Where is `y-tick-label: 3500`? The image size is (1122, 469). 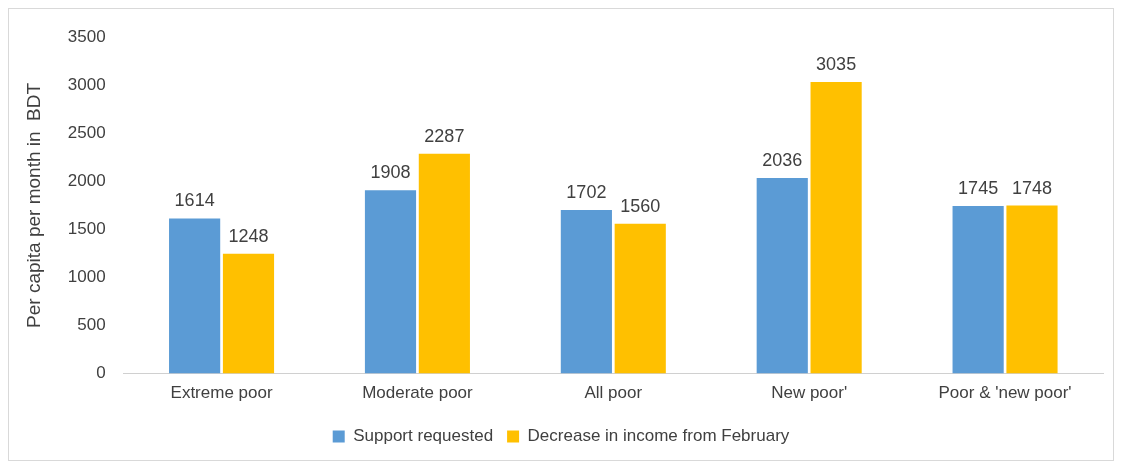
y-tick-label: 3500 is located at coordinates (86, 36).